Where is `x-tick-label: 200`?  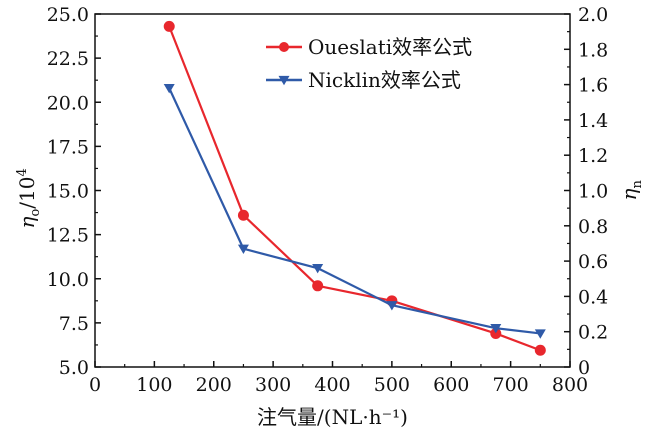 x-tick-label: 200 is located at coordinates (214, 385).